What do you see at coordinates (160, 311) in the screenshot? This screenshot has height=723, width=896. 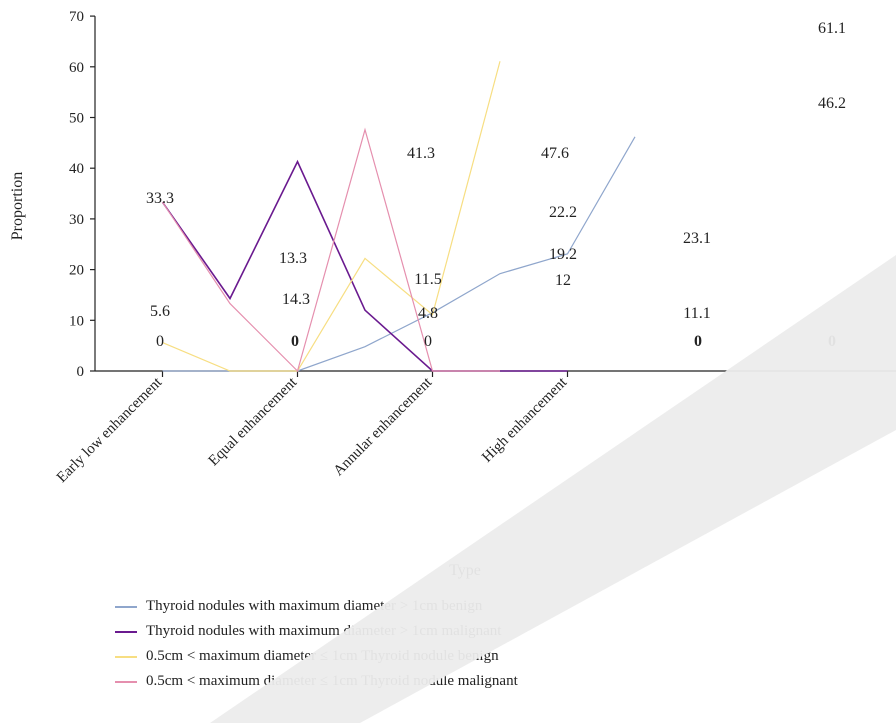 I see `data-label: 5.6` at bounding box center [160, 311].